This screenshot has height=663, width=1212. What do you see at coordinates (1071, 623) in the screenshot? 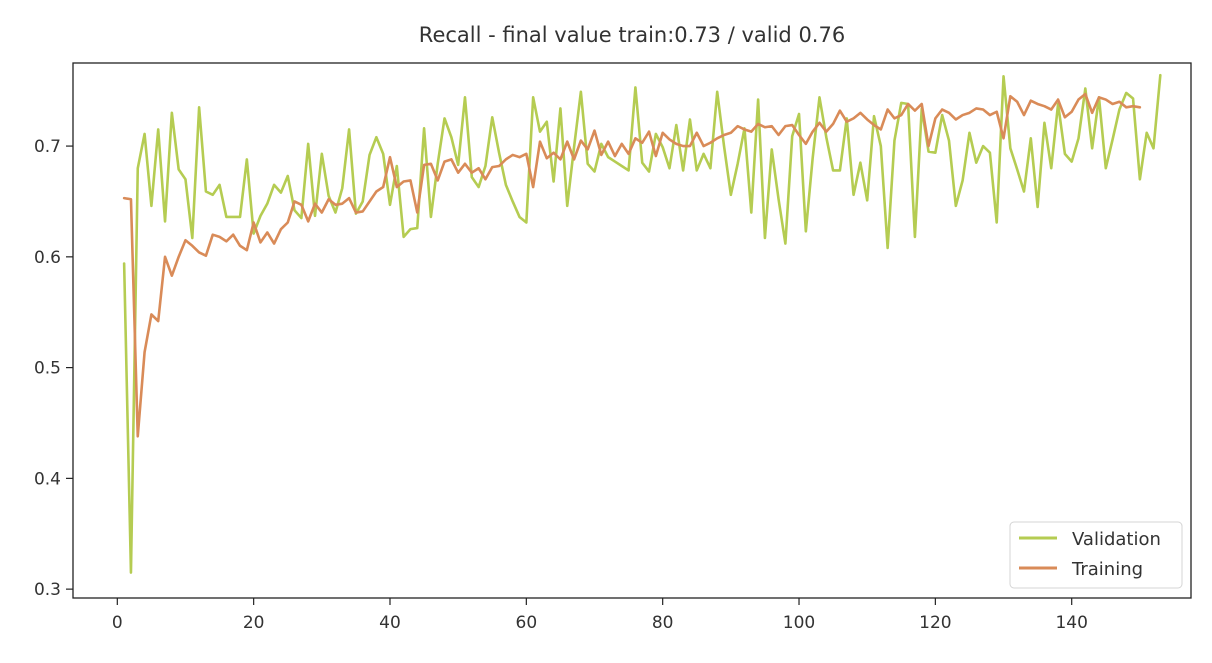
I see `x-tick-label: 140` at bounding box center [1071, 623].